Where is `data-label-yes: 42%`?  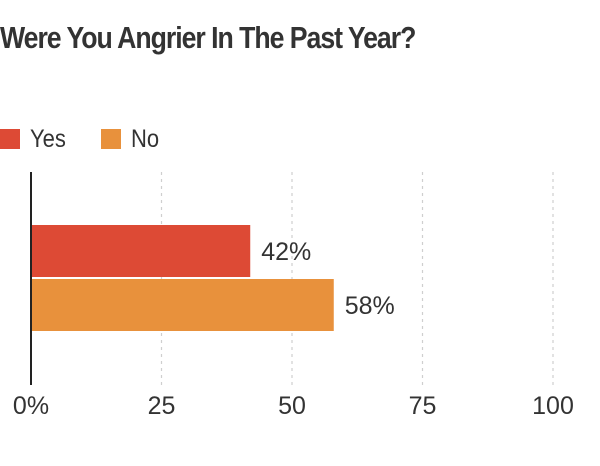 data-label-yes: 42% is located at coordinates (286, 252).